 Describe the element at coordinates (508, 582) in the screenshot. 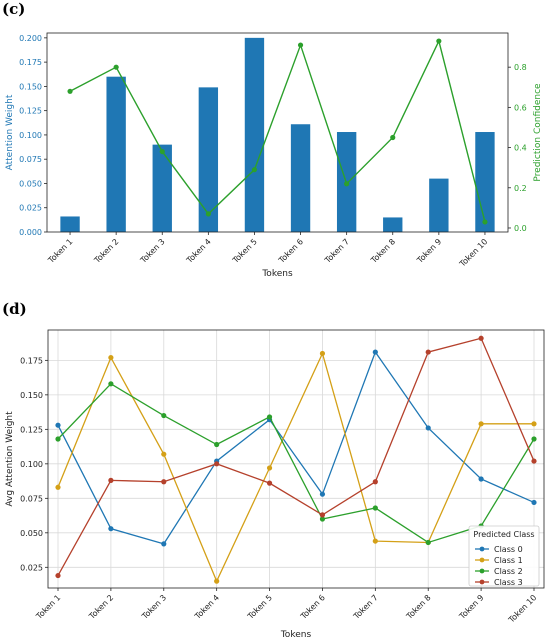

I see `legend-entry-label: Class 3` at that location.